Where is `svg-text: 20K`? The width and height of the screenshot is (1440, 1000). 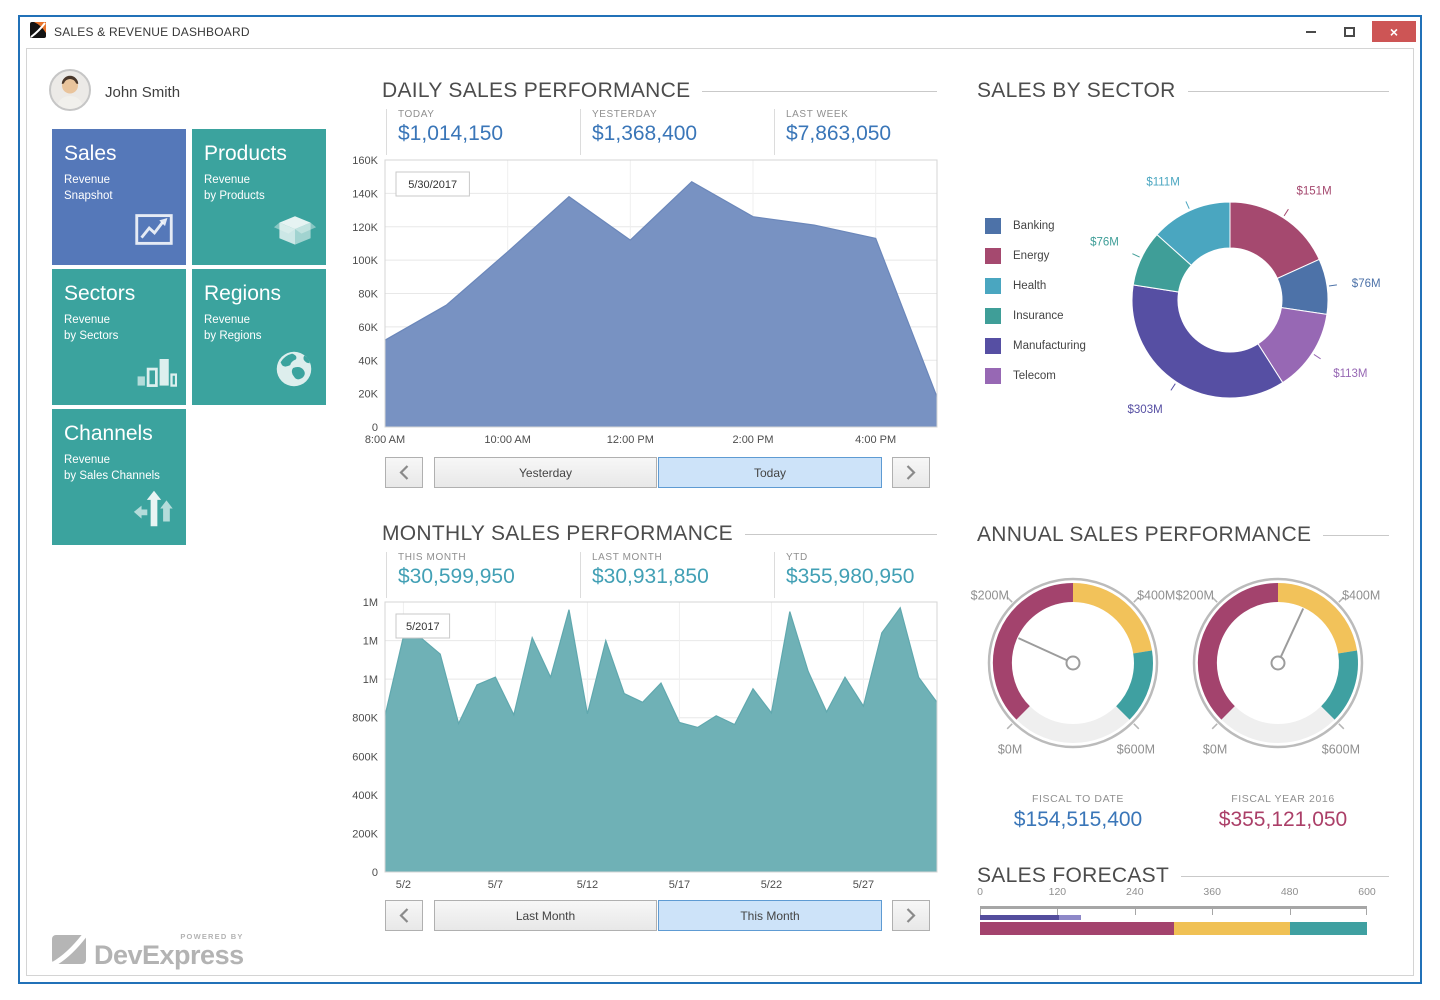
svg-text: 20K is located at coordinates (368, 395).